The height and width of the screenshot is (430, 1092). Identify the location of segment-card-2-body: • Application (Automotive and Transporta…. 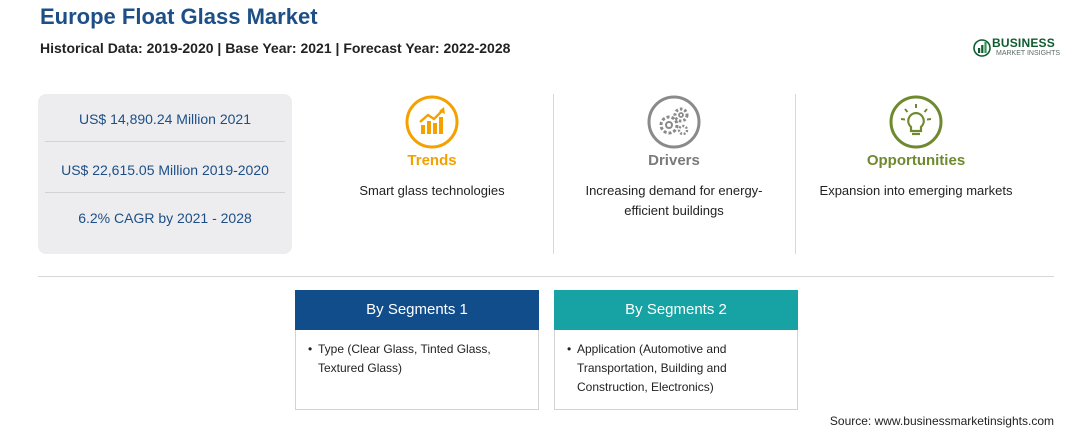
(676, 363).